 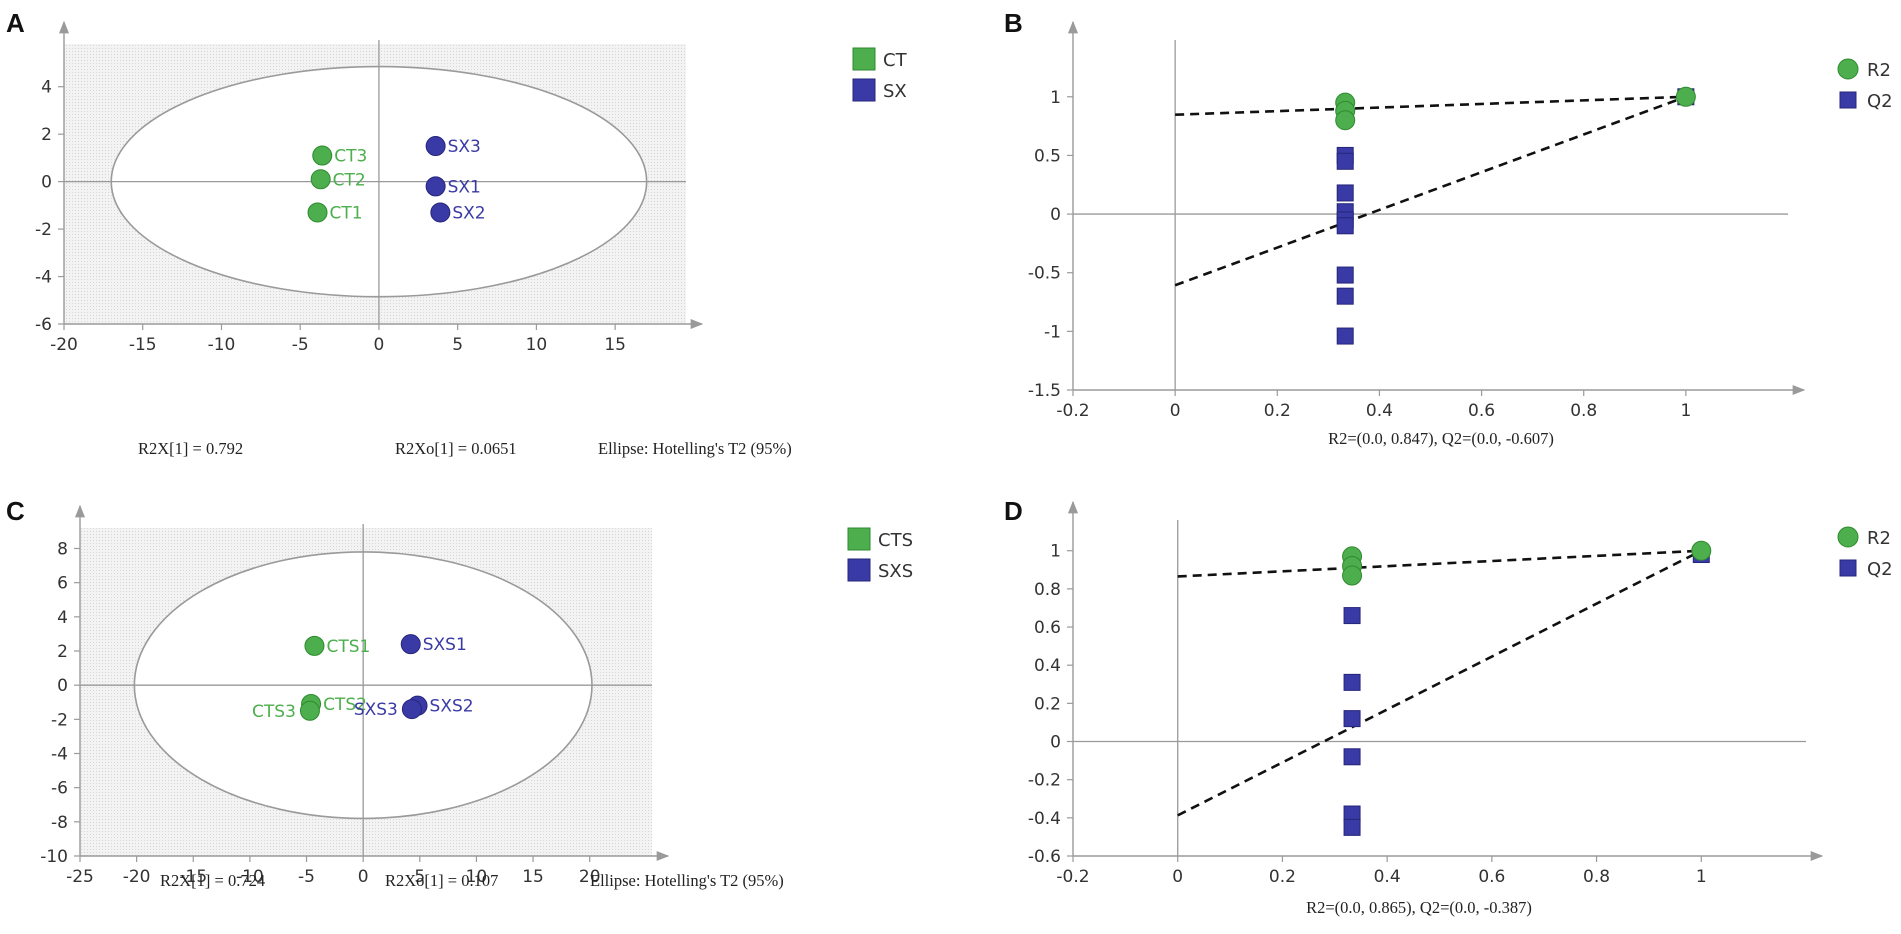 What do you see at coordinates (1430, 191) in the screenshot?
I see `q2-regression-line` at bounding box center [1430, 191].